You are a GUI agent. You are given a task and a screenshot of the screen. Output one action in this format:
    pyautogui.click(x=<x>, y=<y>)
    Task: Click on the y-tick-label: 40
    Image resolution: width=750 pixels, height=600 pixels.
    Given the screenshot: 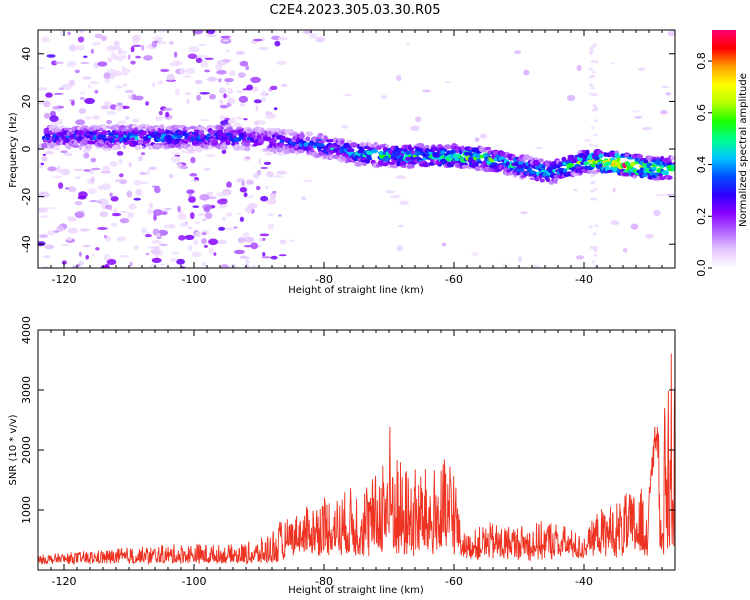 What is the action you would take?
    pyautogui.click(x=26, y=54)
    